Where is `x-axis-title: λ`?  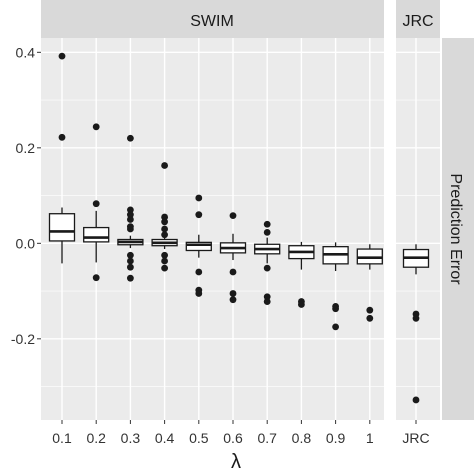 x-axis-title: λ is located at coordinates (236, 462).